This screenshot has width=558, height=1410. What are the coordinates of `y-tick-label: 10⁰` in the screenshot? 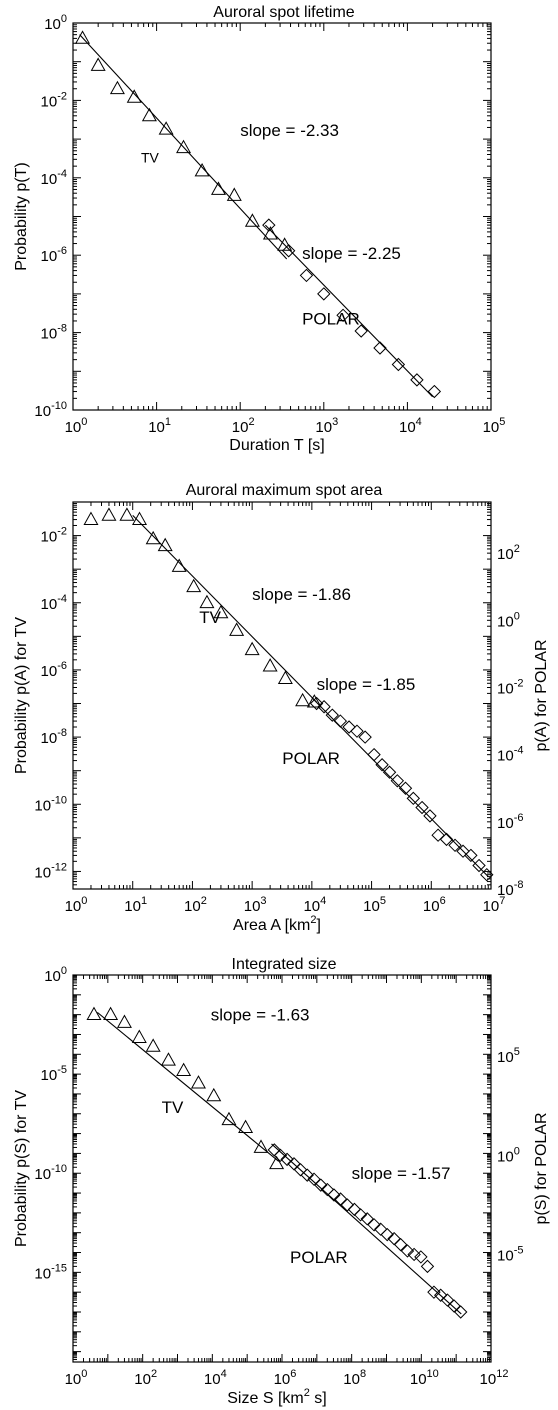 It's located at (55, 23).